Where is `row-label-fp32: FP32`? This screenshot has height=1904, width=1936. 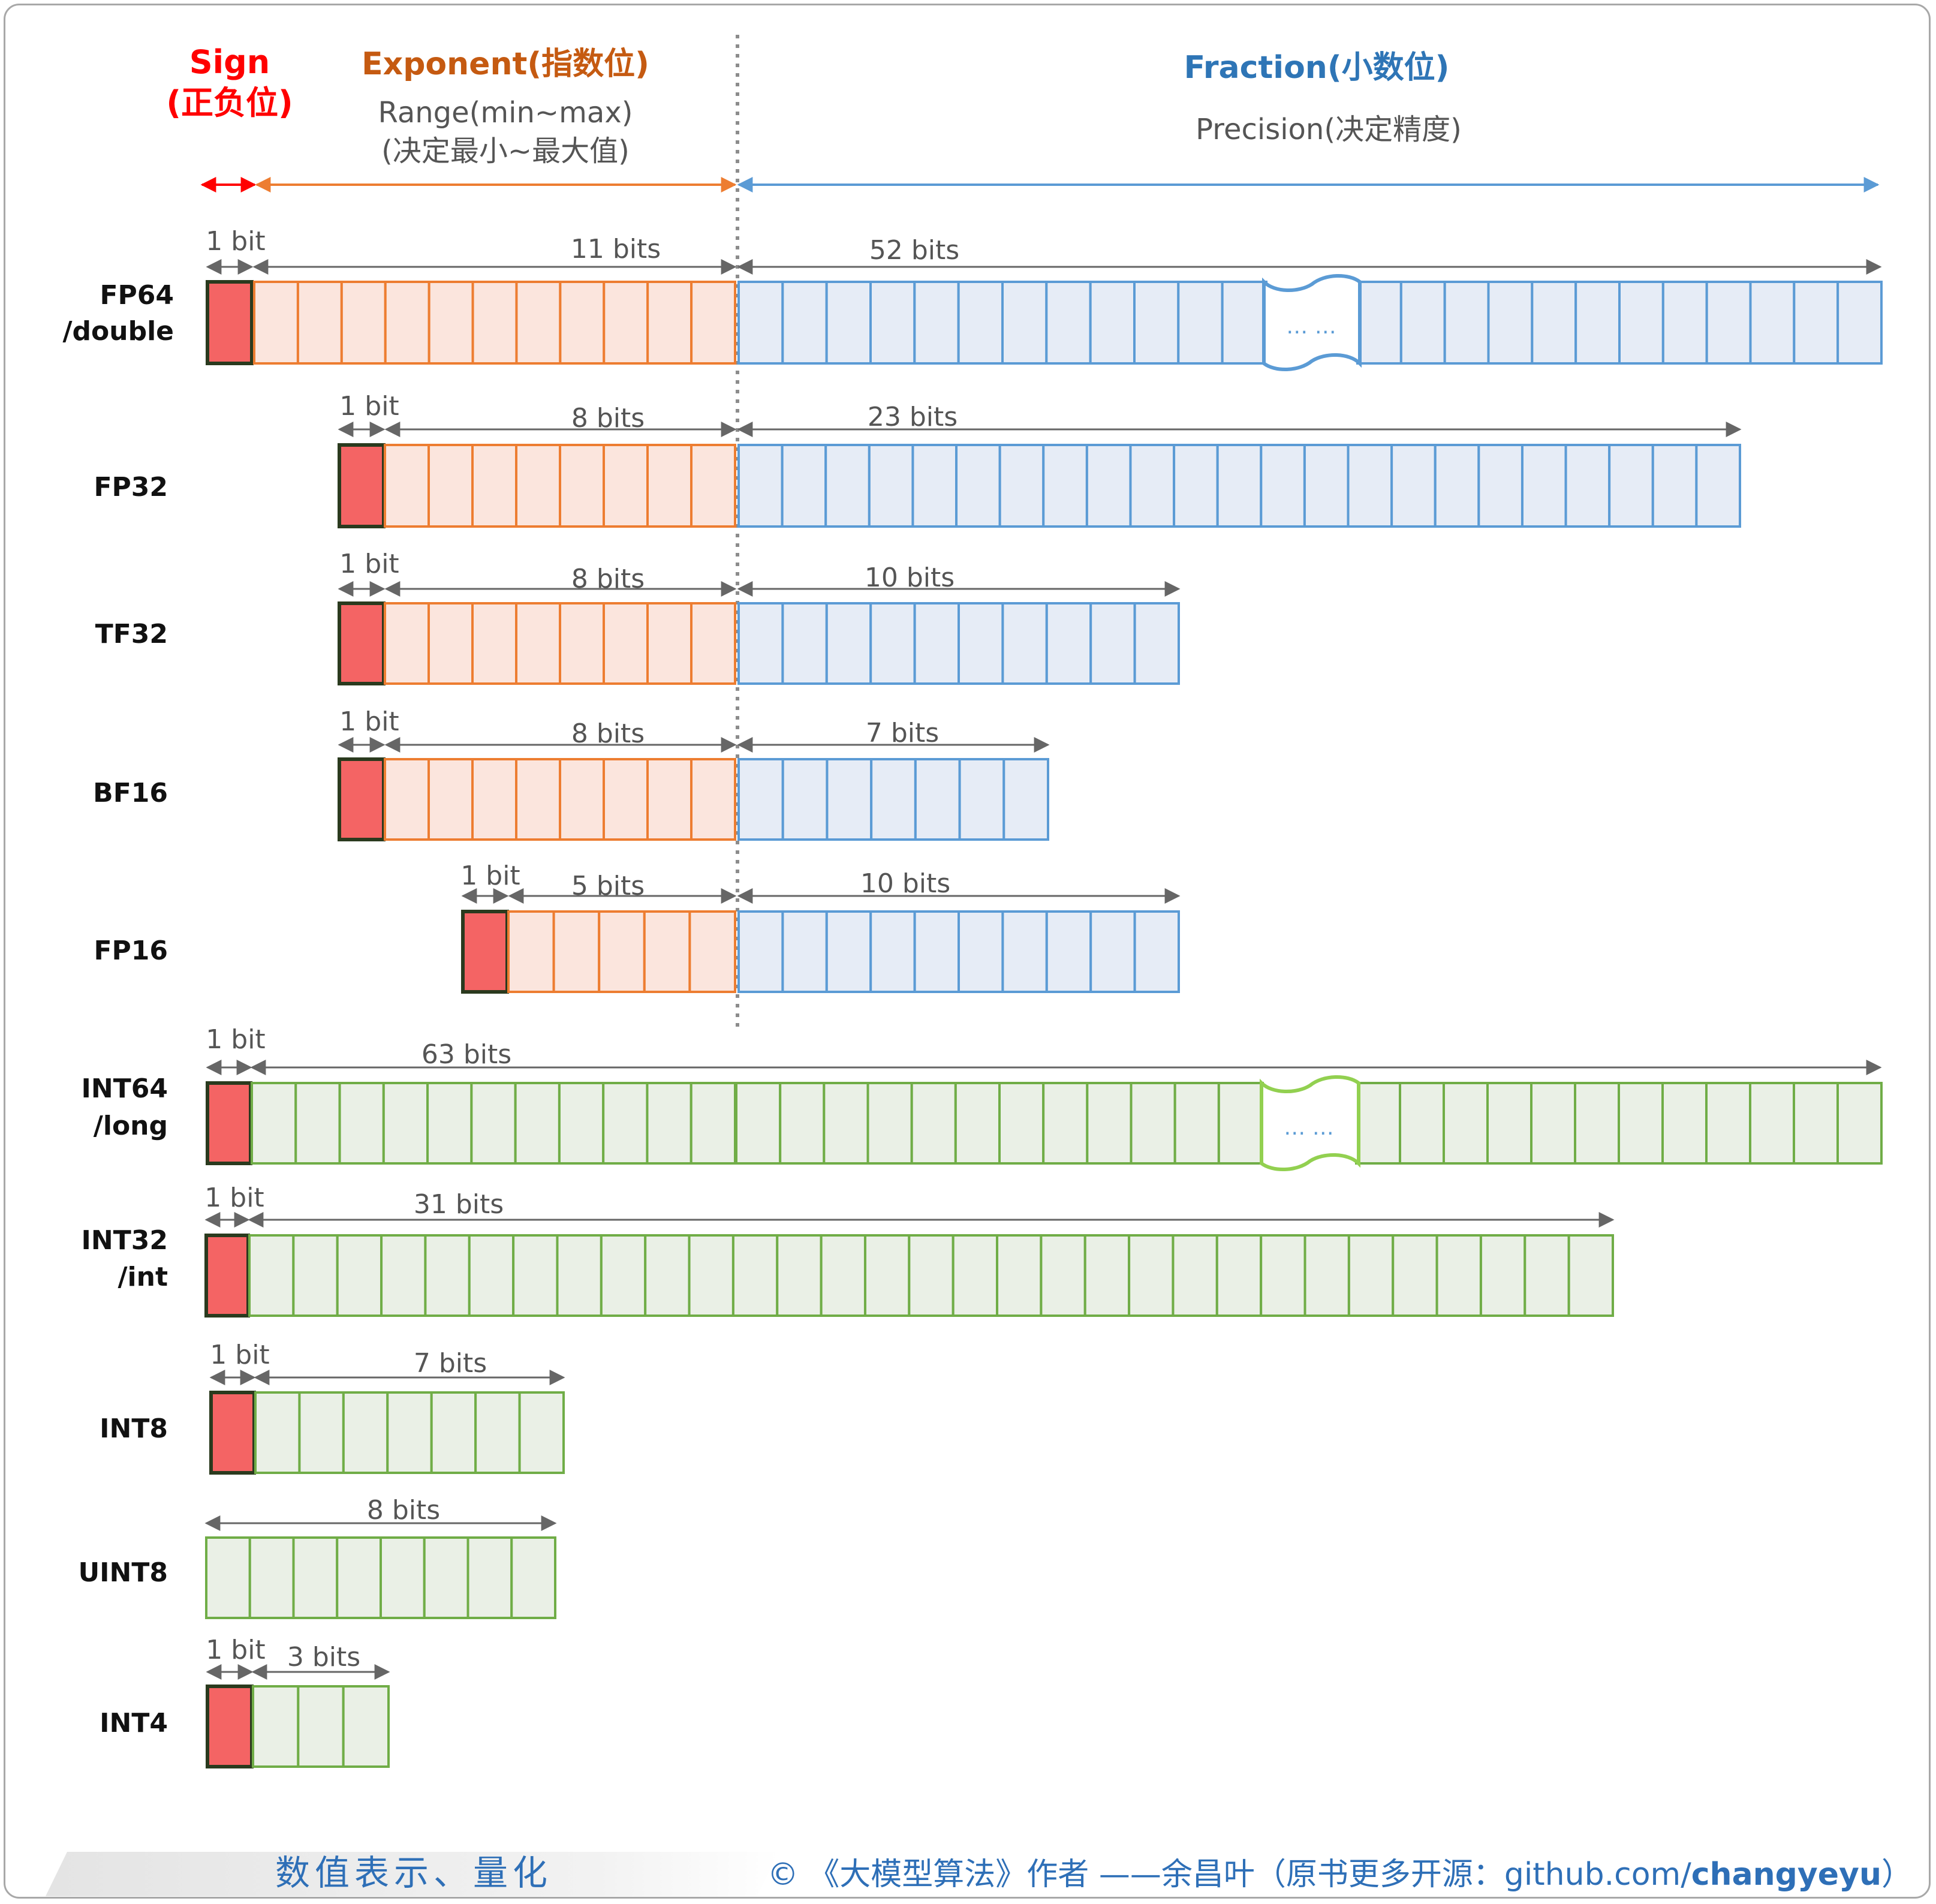 row-label-fp32: FP32 is located at coordinates (131, 487).